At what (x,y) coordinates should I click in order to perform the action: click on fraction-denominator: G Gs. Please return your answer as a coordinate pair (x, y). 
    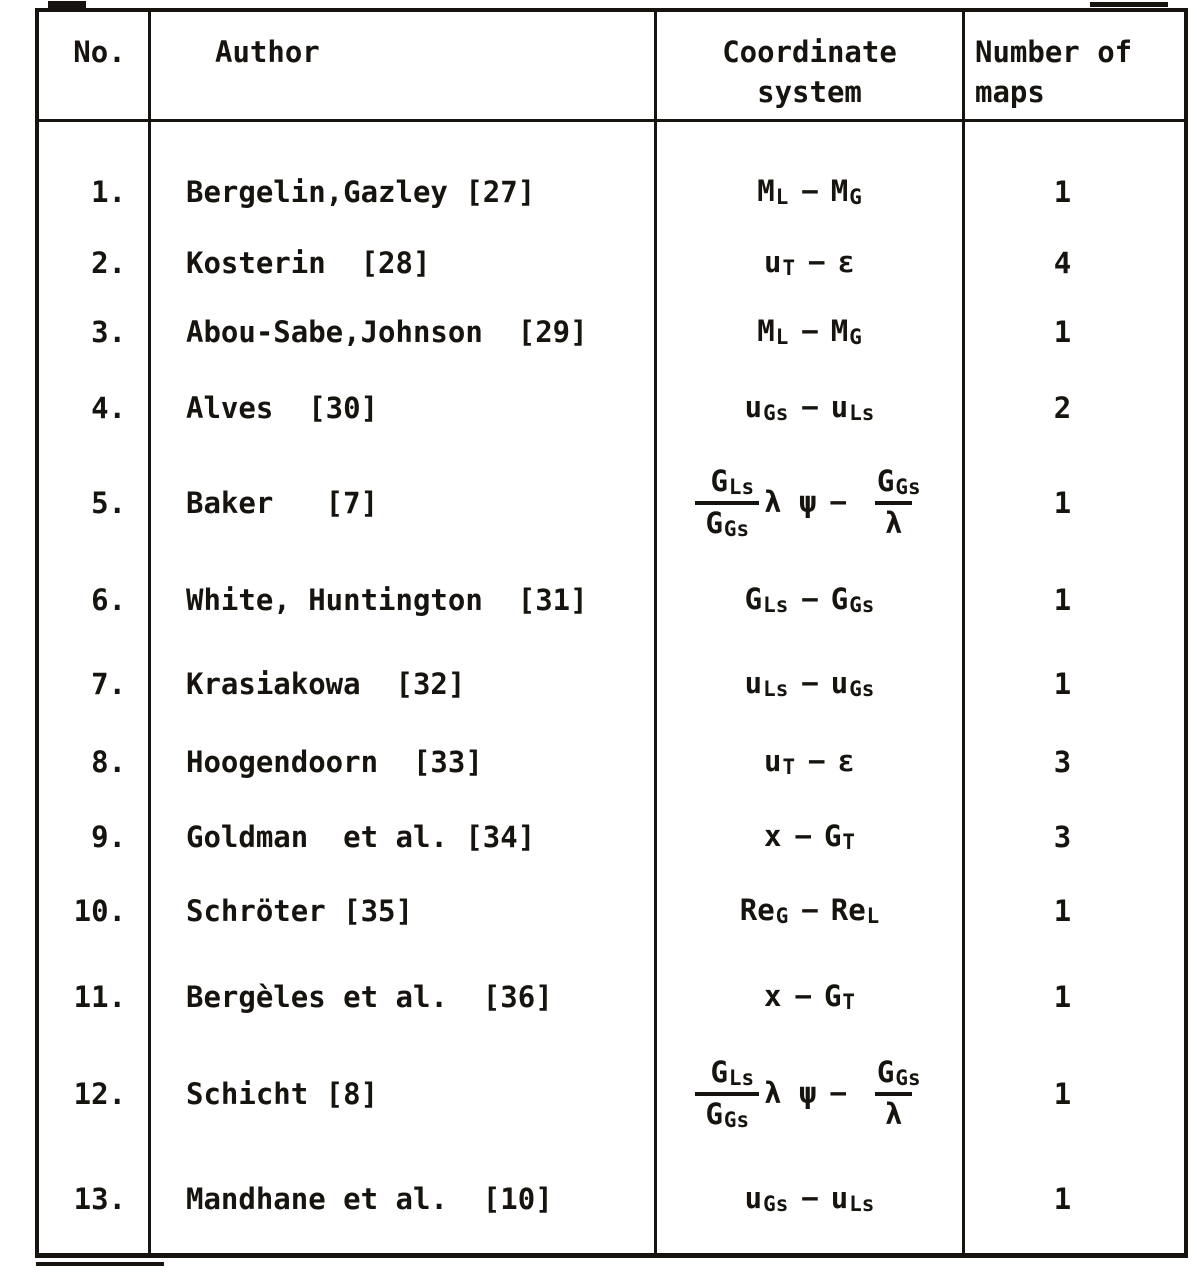
    Looking at the image, I should click on (727, 1112).